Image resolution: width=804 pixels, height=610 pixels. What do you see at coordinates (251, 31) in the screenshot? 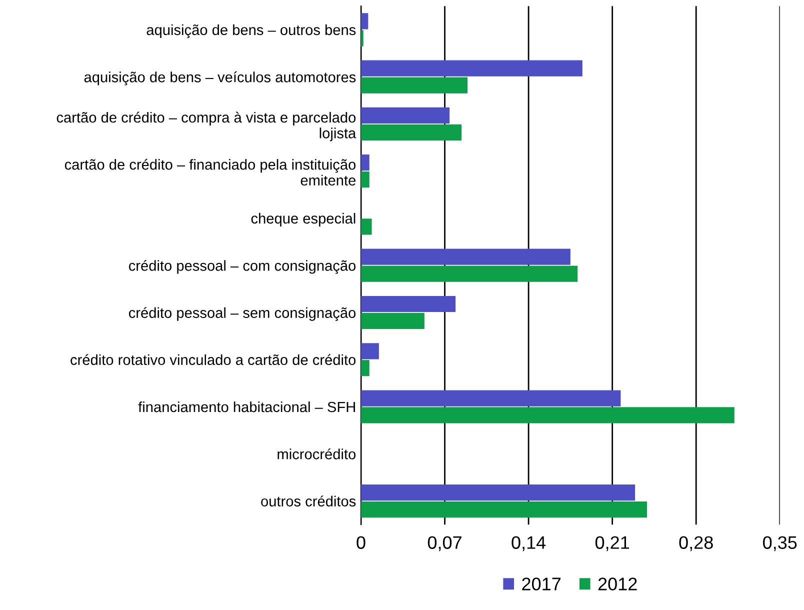
I see `y-tick-label: aquisição de bens – outros bens` at bounding box center [251, 31].